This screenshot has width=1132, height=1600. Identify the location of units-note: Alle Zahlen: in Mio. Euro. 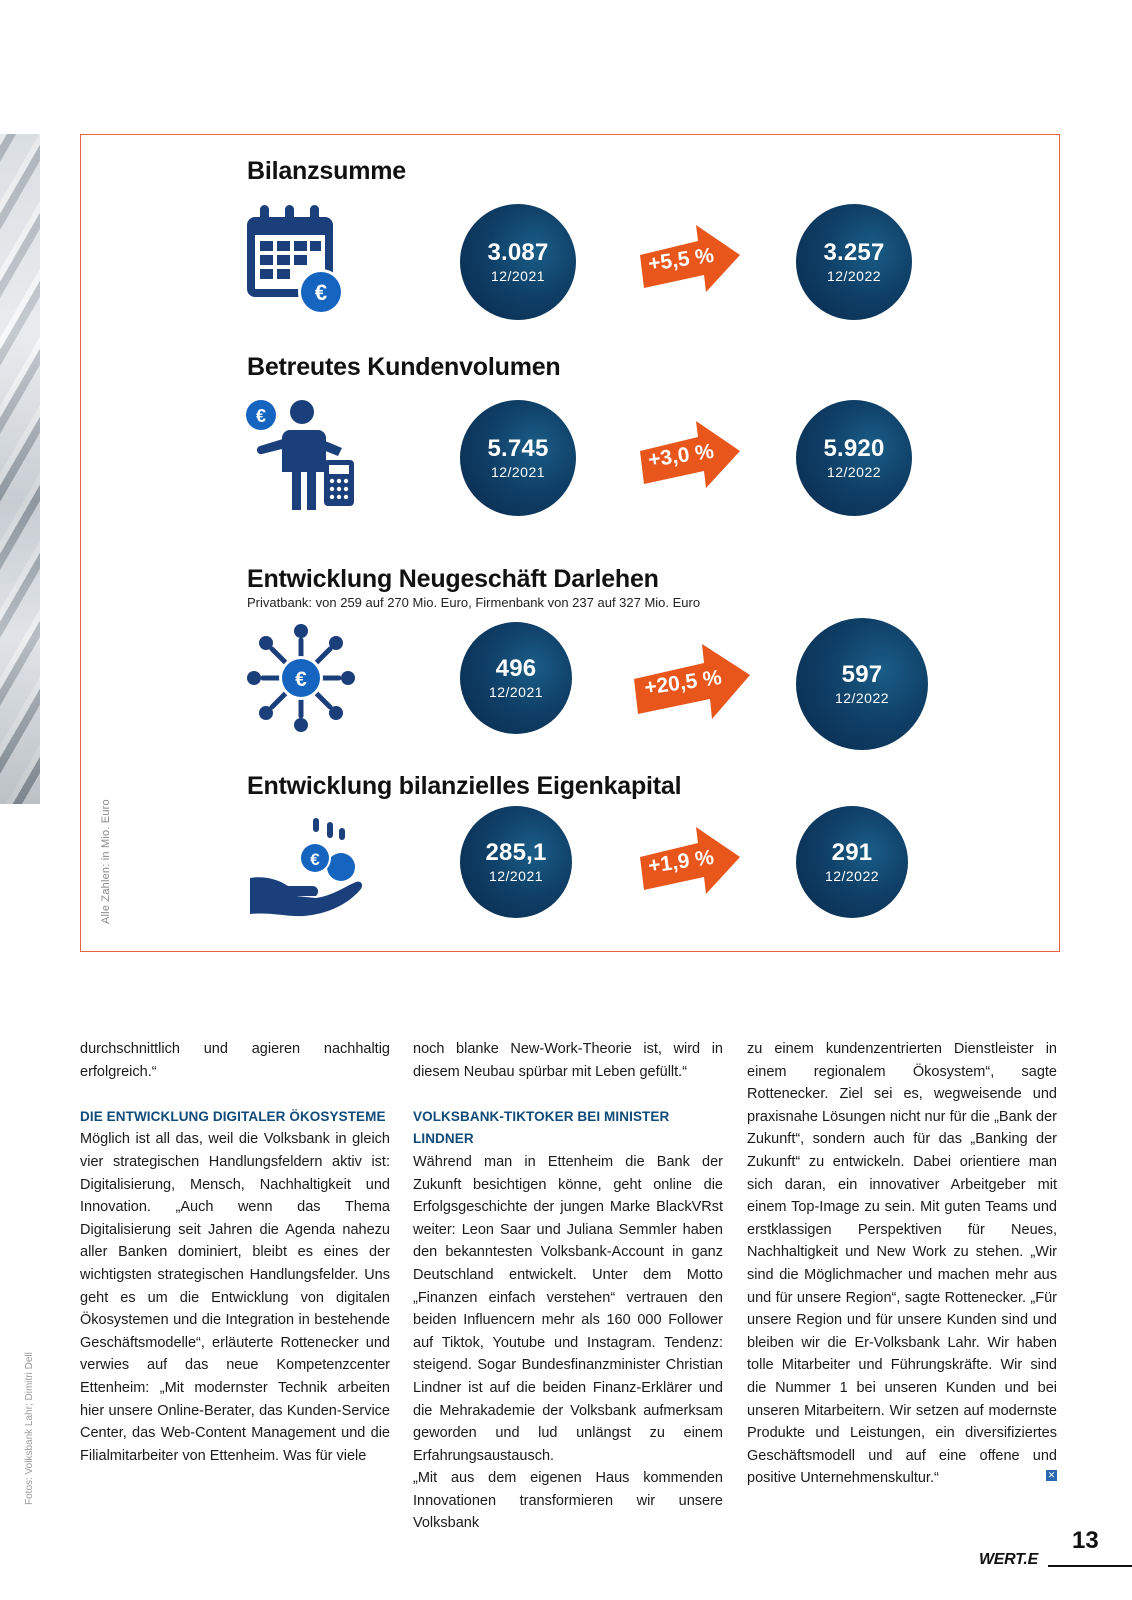
(106, 861).